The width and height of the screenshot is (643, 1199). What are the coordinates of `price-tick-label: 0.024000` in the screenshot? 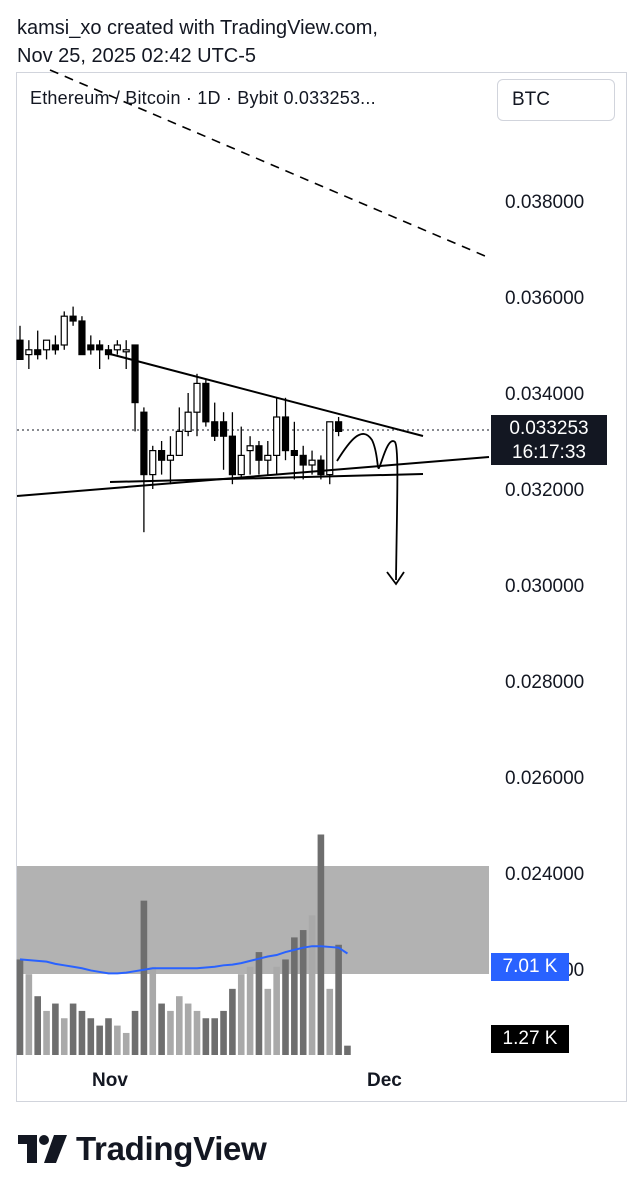 It's located at (544, 874).